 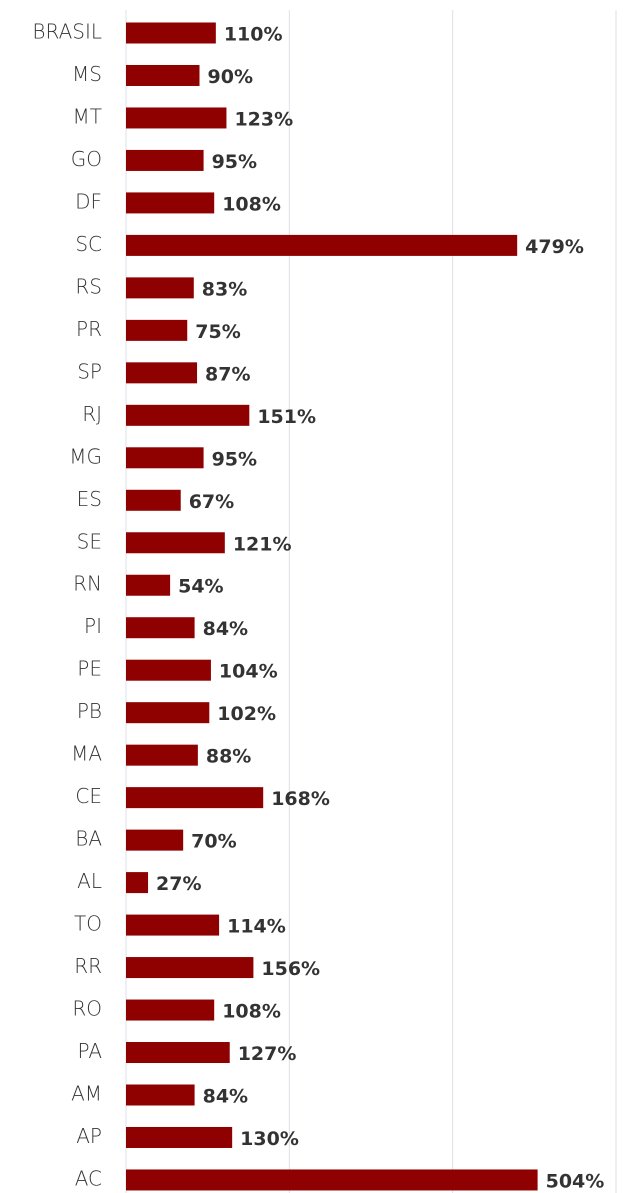 What do you see at coordinates (227, 374) in the screenshot?
I see `value-label: 87%` at bounding box center [227, 374].